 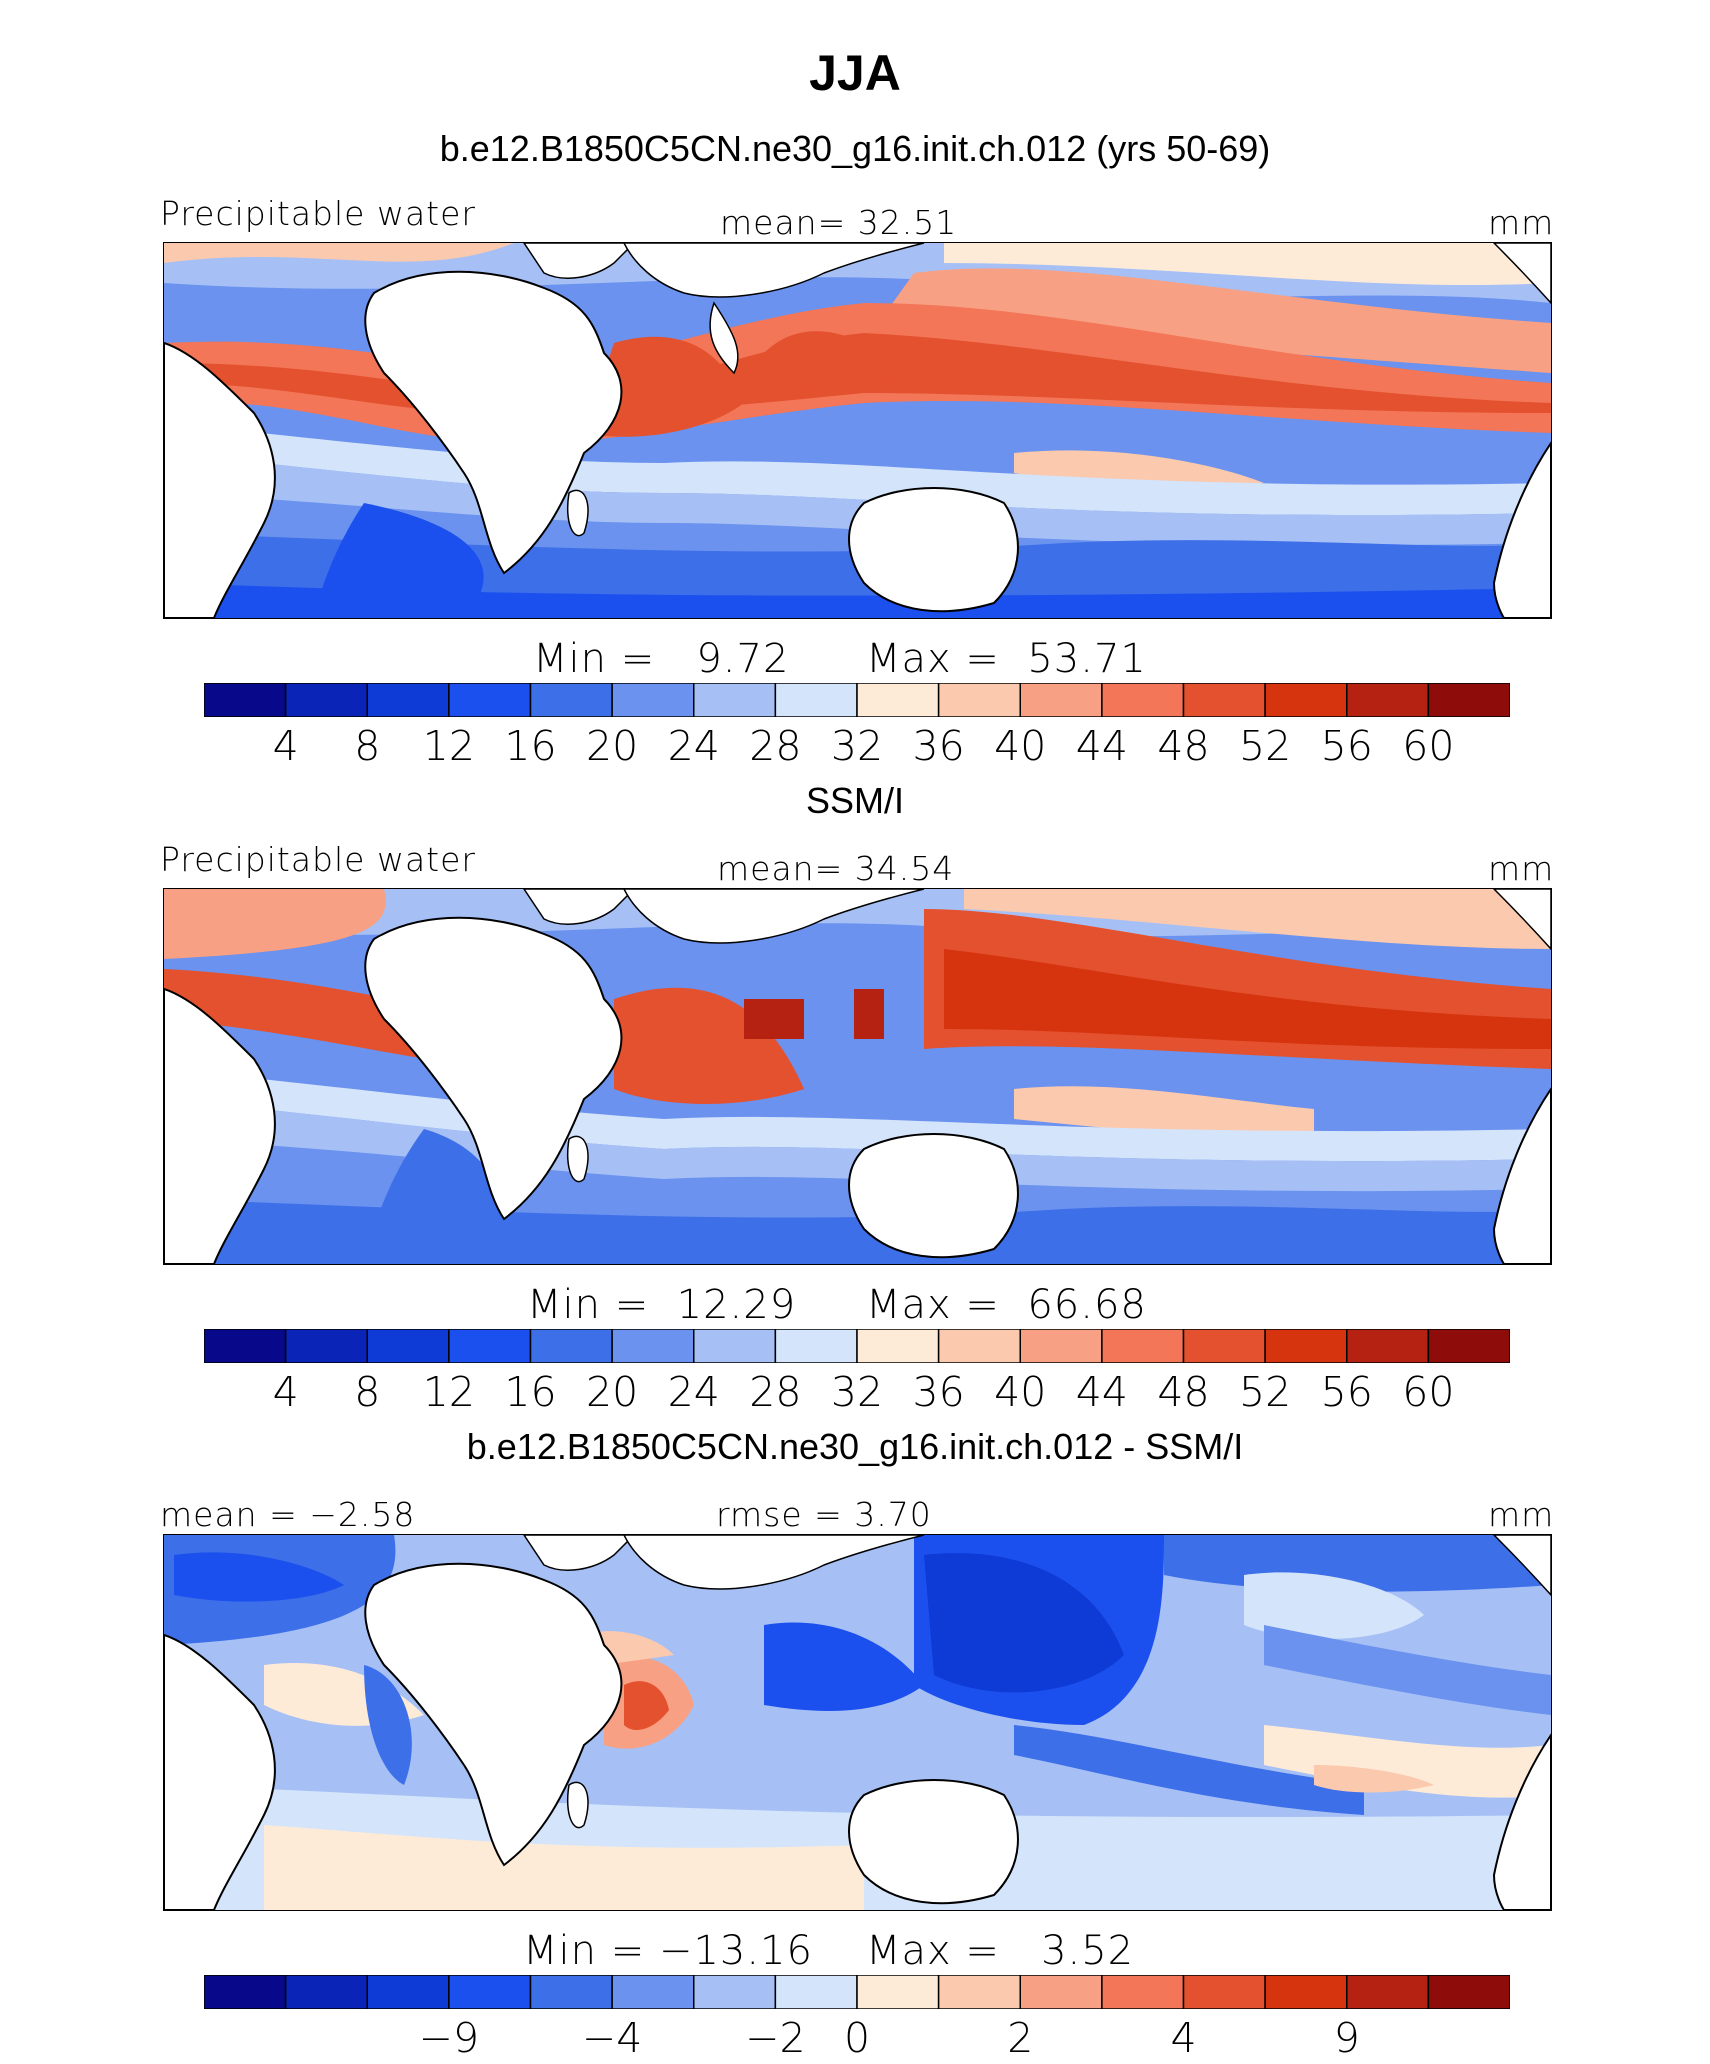 What do you see at coordinates (1020, 2038) in the screenshot?
I see `colorbar-tick: 2` at bounding box center [1020, 2038].